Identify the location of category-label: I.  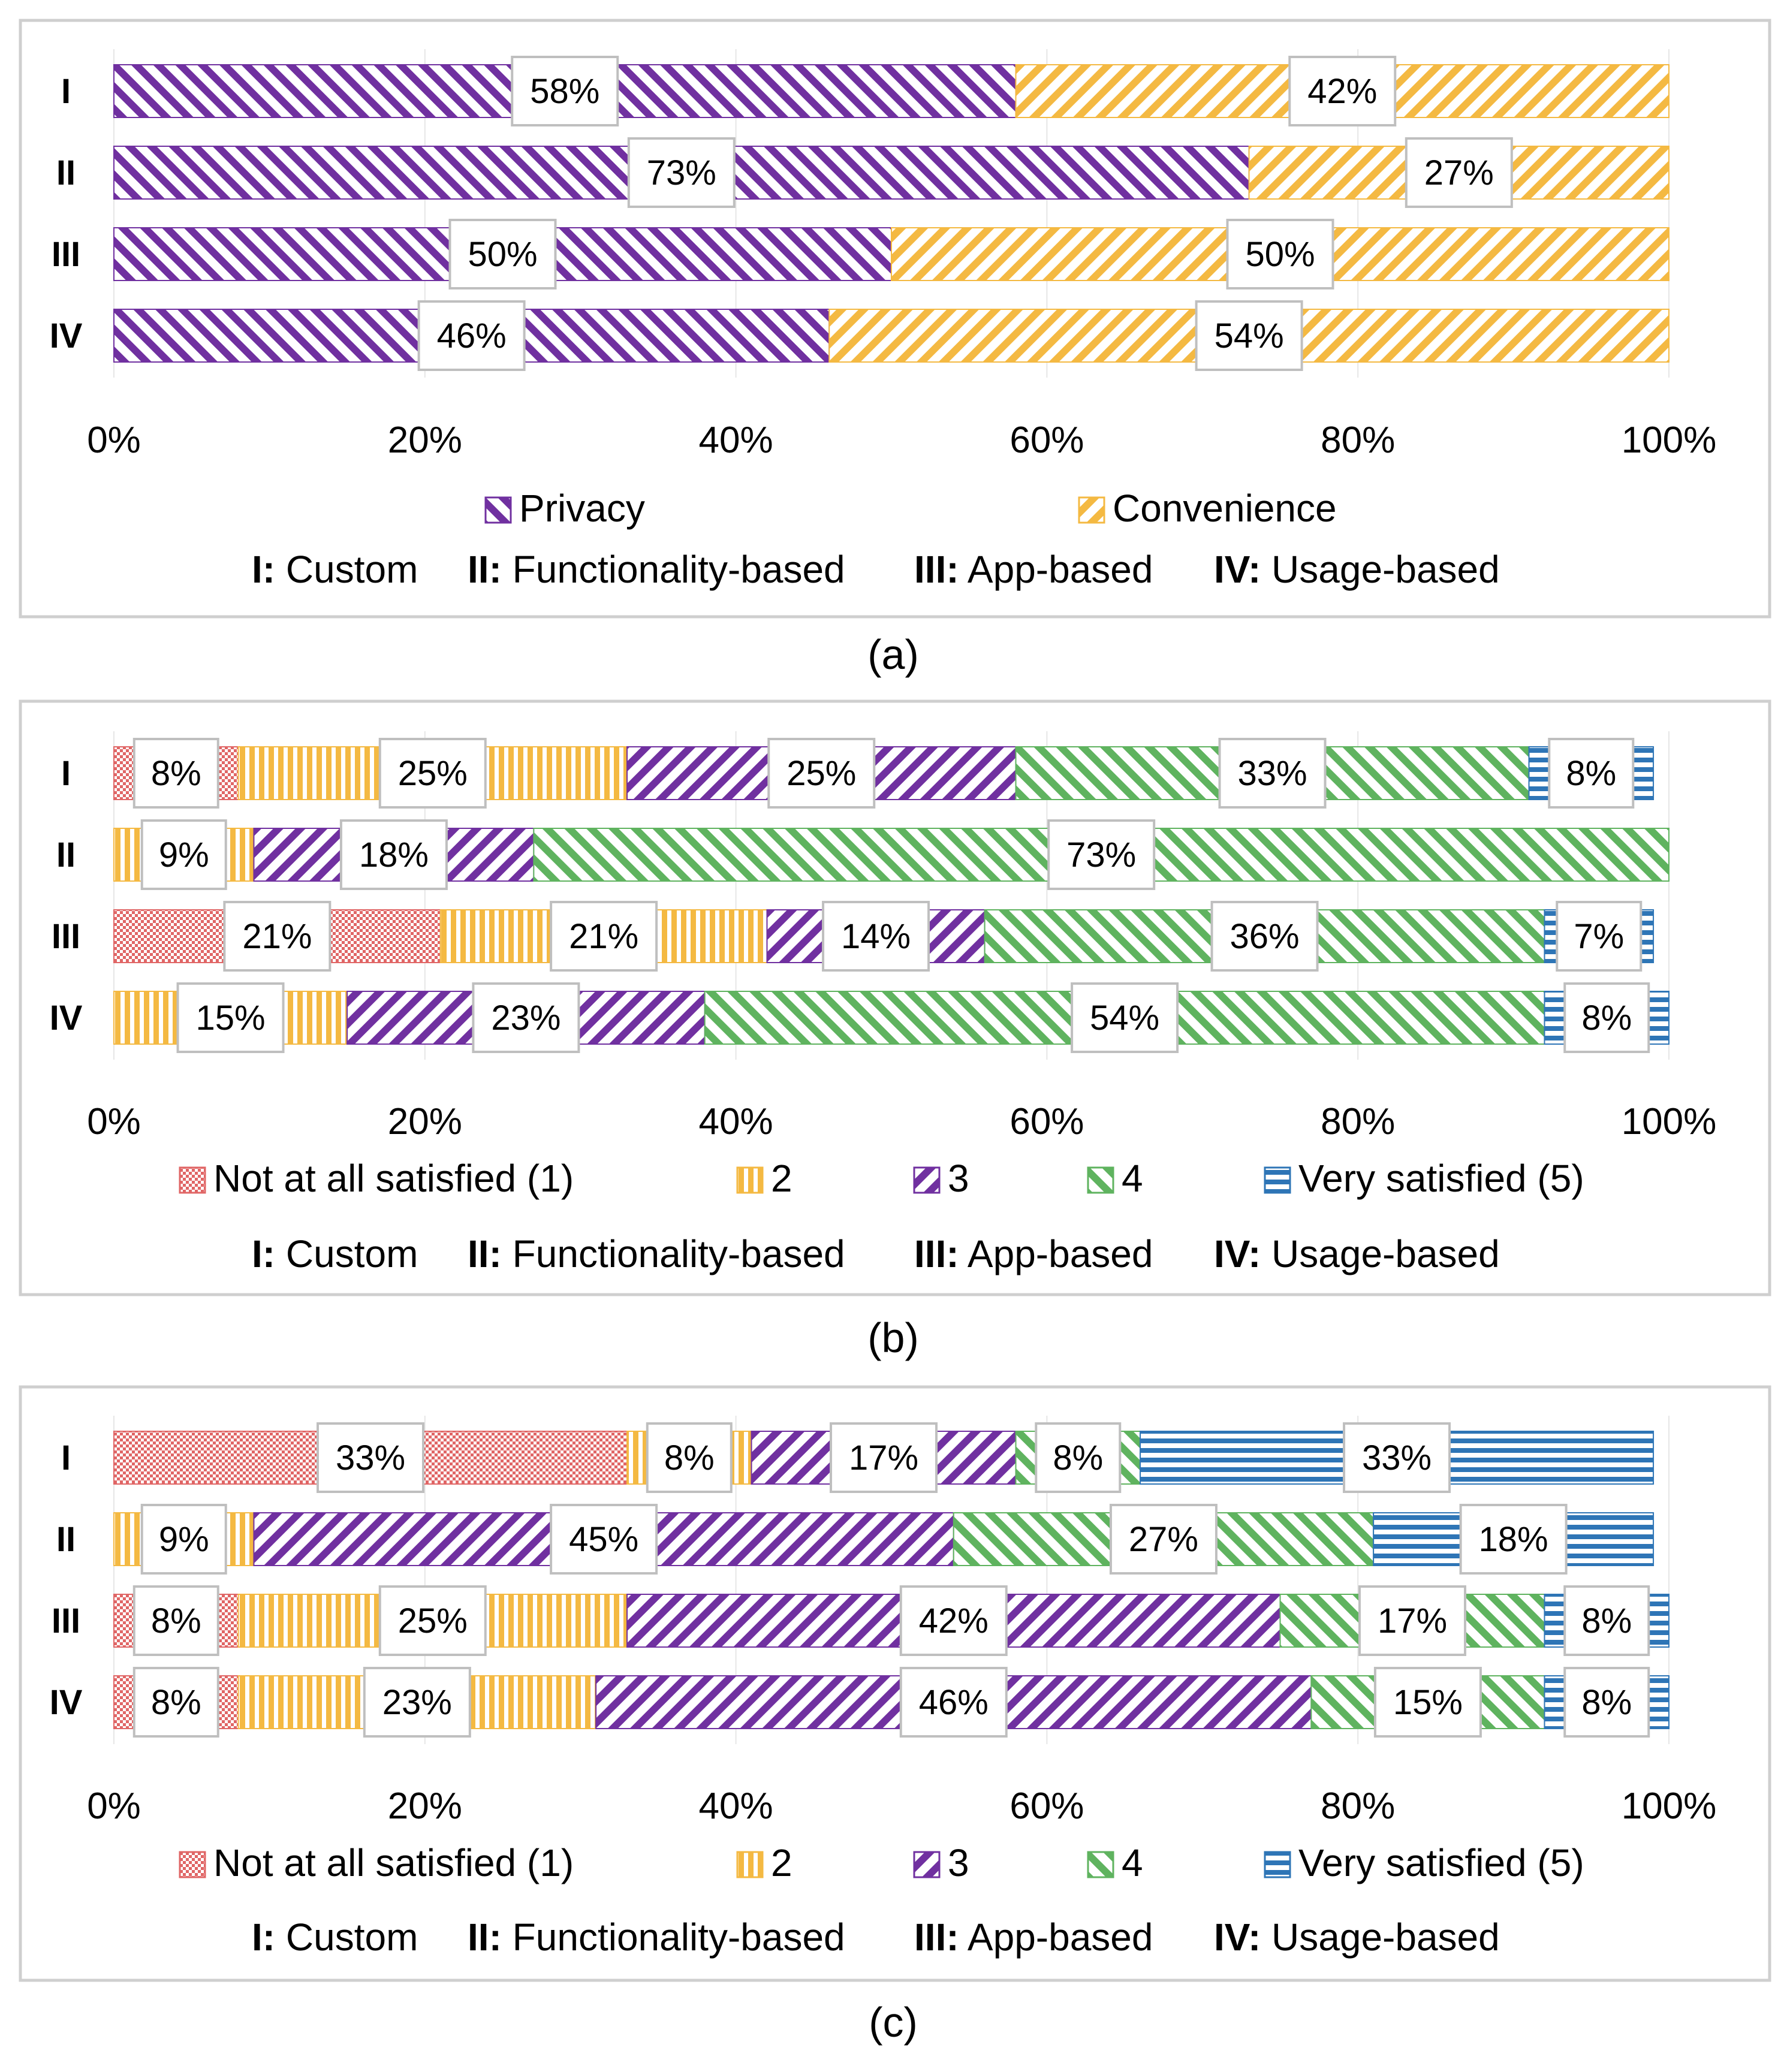
(66, 1458).